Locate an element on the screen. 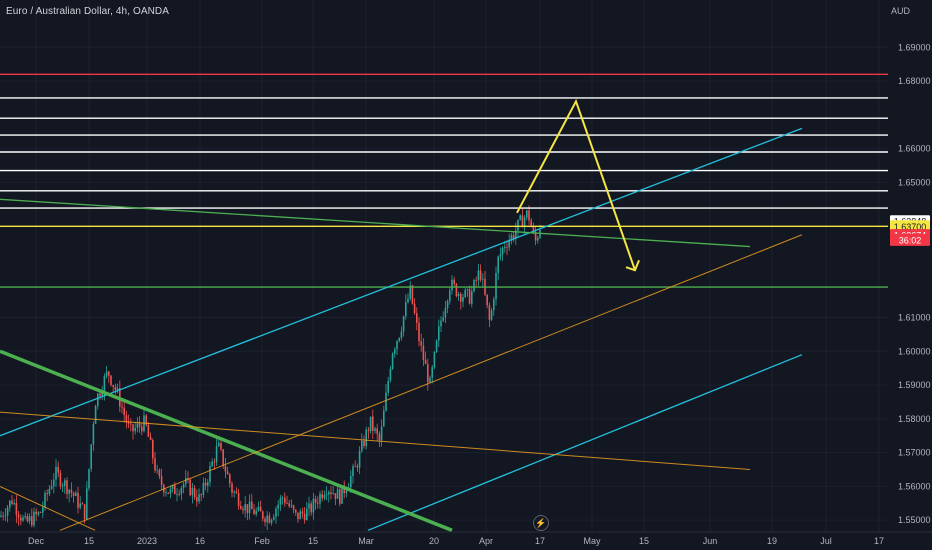 This screenshot has height=550, width=932. price-axis-bg is located at coordinates (910, 275).